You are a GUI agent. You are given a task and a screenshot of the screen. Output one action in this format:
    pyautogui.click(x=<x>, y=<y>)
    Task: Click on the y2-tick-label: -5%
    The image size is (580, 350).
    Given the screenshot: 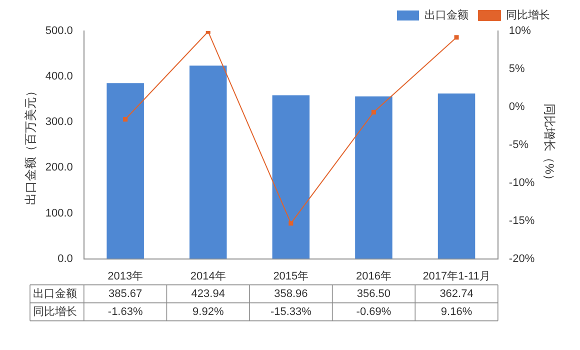 What is the action you would take?
    pyautogui.click(x=518, y=144)
    